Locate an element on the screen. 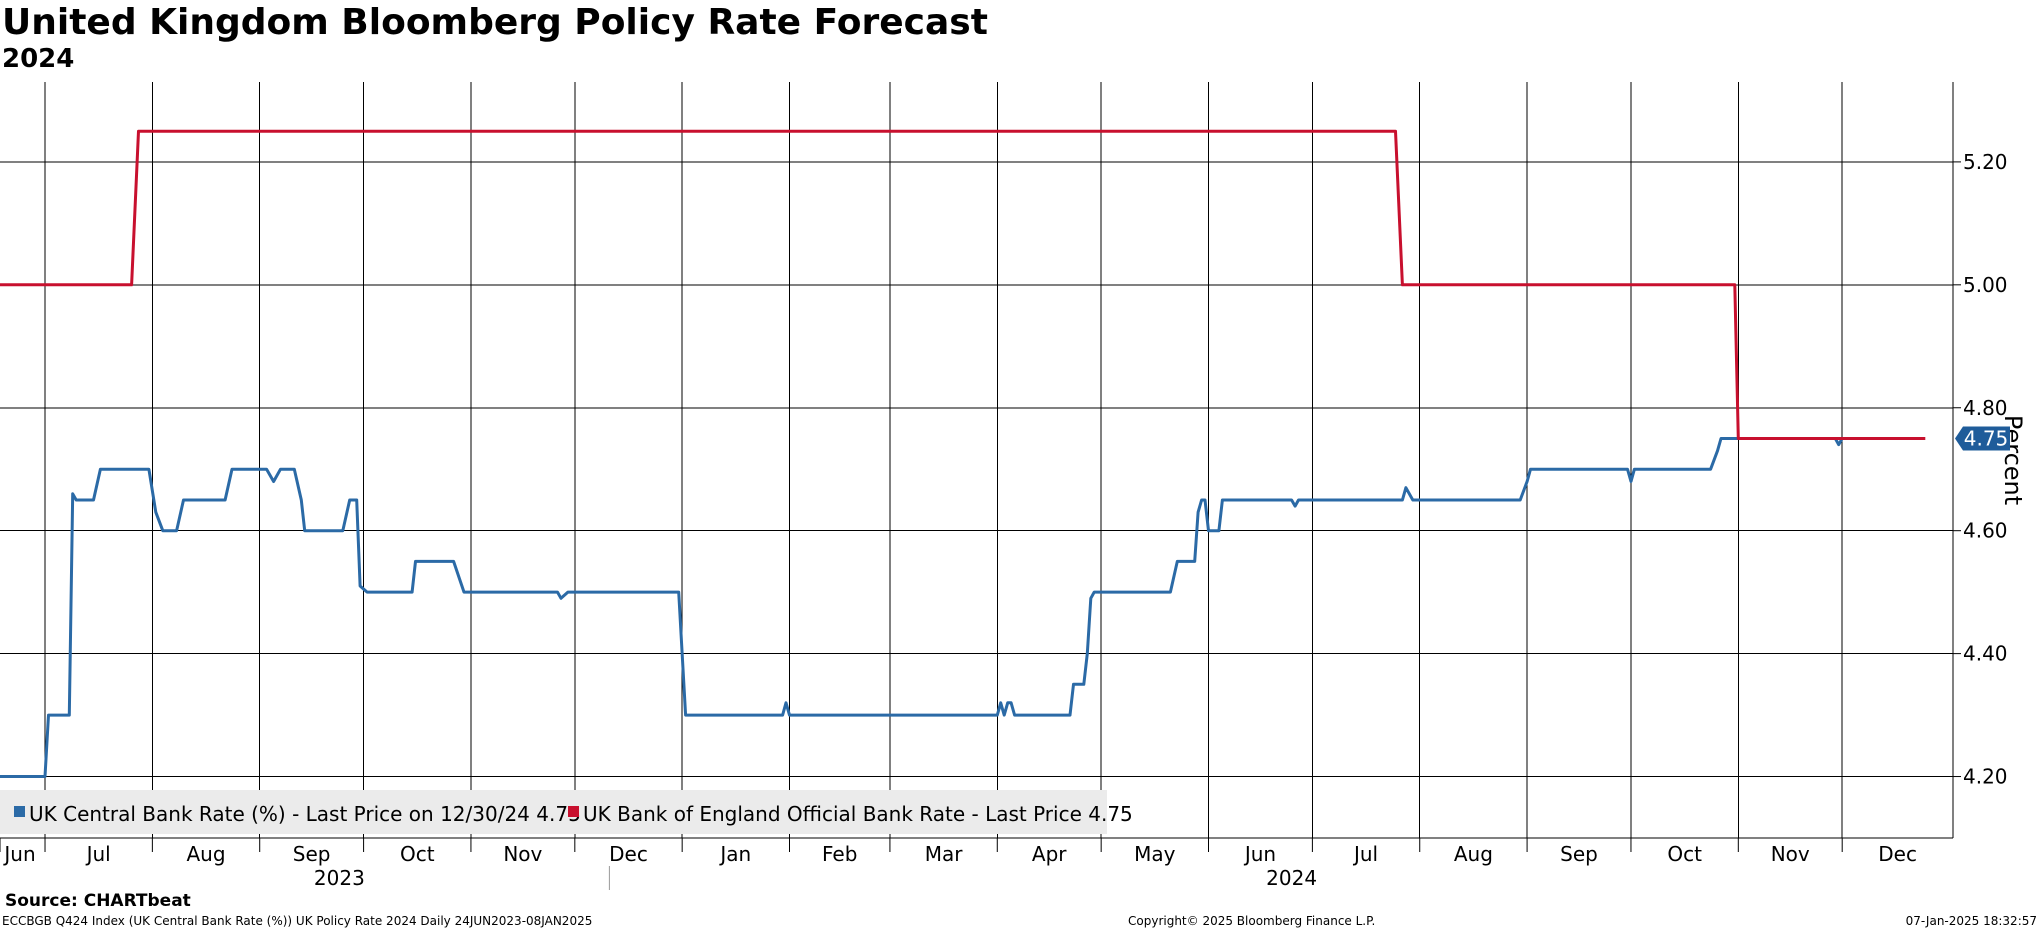  last-value-badge is located at coordinates (1982, 438).